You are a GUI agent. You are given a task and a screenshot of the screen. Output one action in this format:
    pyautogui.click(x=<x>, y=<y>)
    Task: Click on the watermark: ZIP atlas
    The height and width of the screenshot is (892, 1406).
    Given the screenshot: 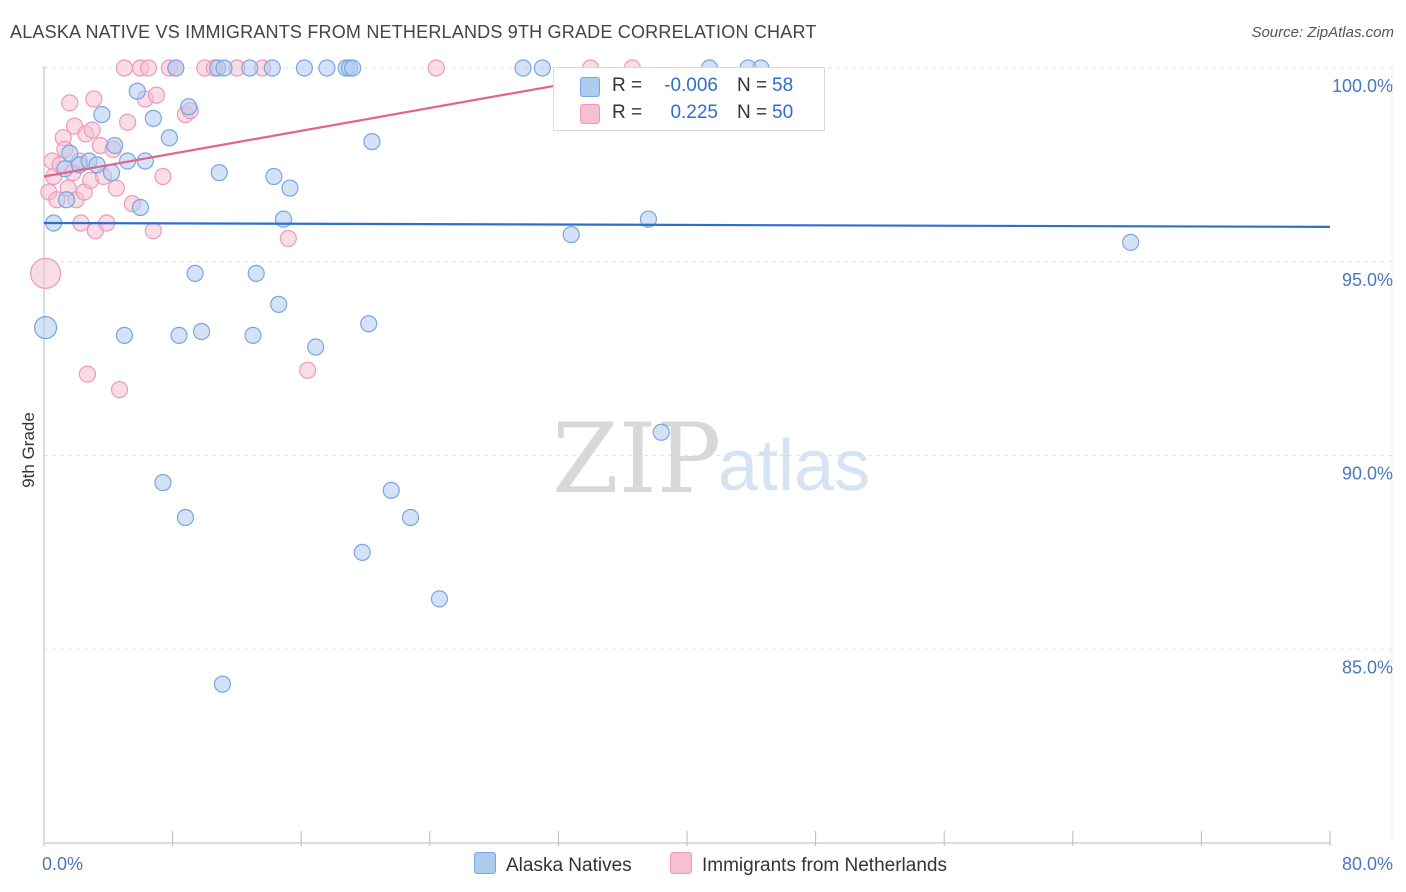 What is the action you would take?
    pyautogui.click(x=711, y=459)
    